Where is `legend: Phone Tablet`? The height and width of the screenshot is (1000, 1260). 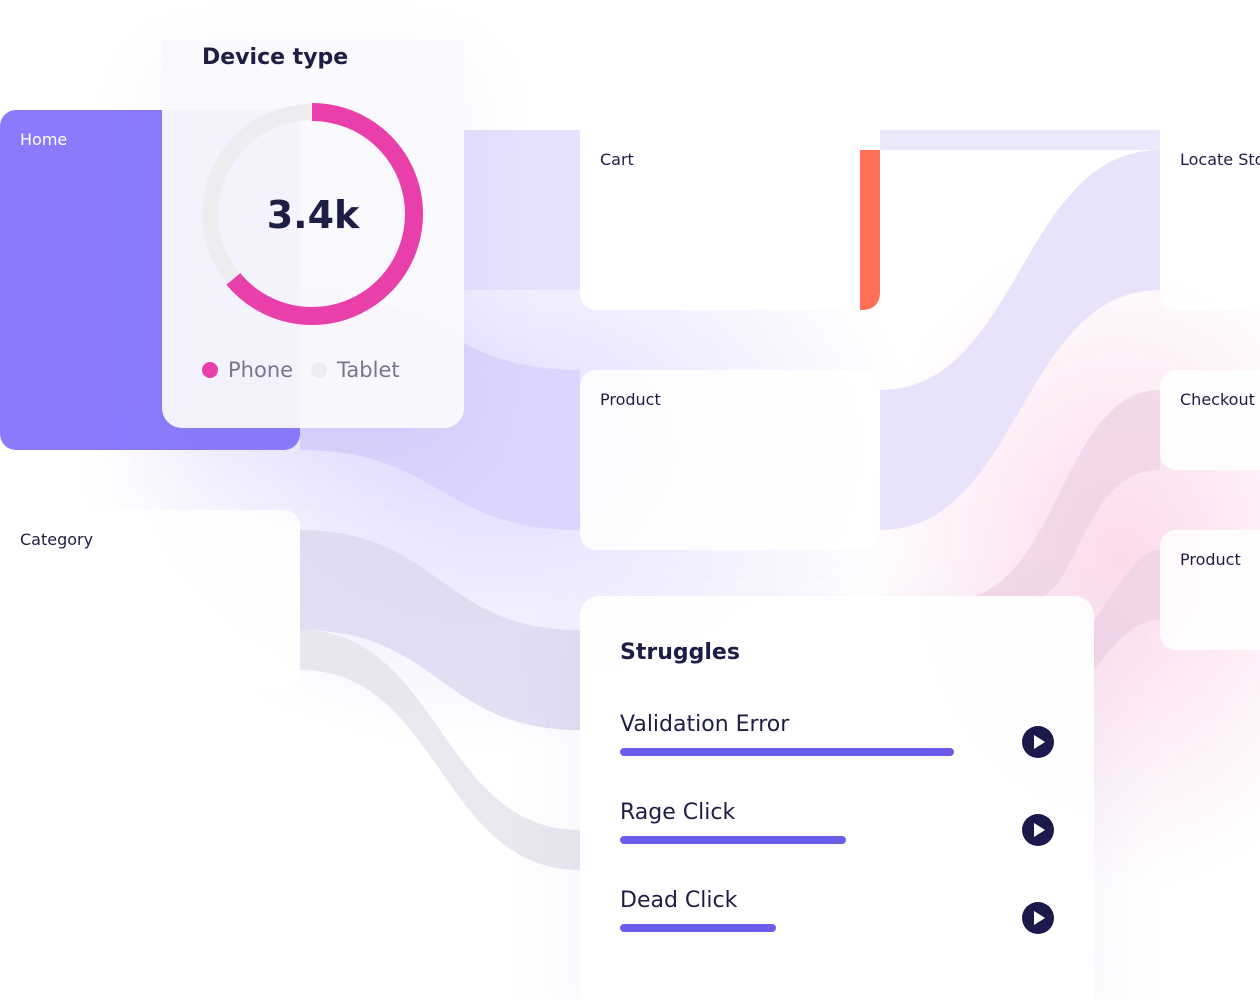
legend: Phone Tablet is located at coordinates (301, 370).